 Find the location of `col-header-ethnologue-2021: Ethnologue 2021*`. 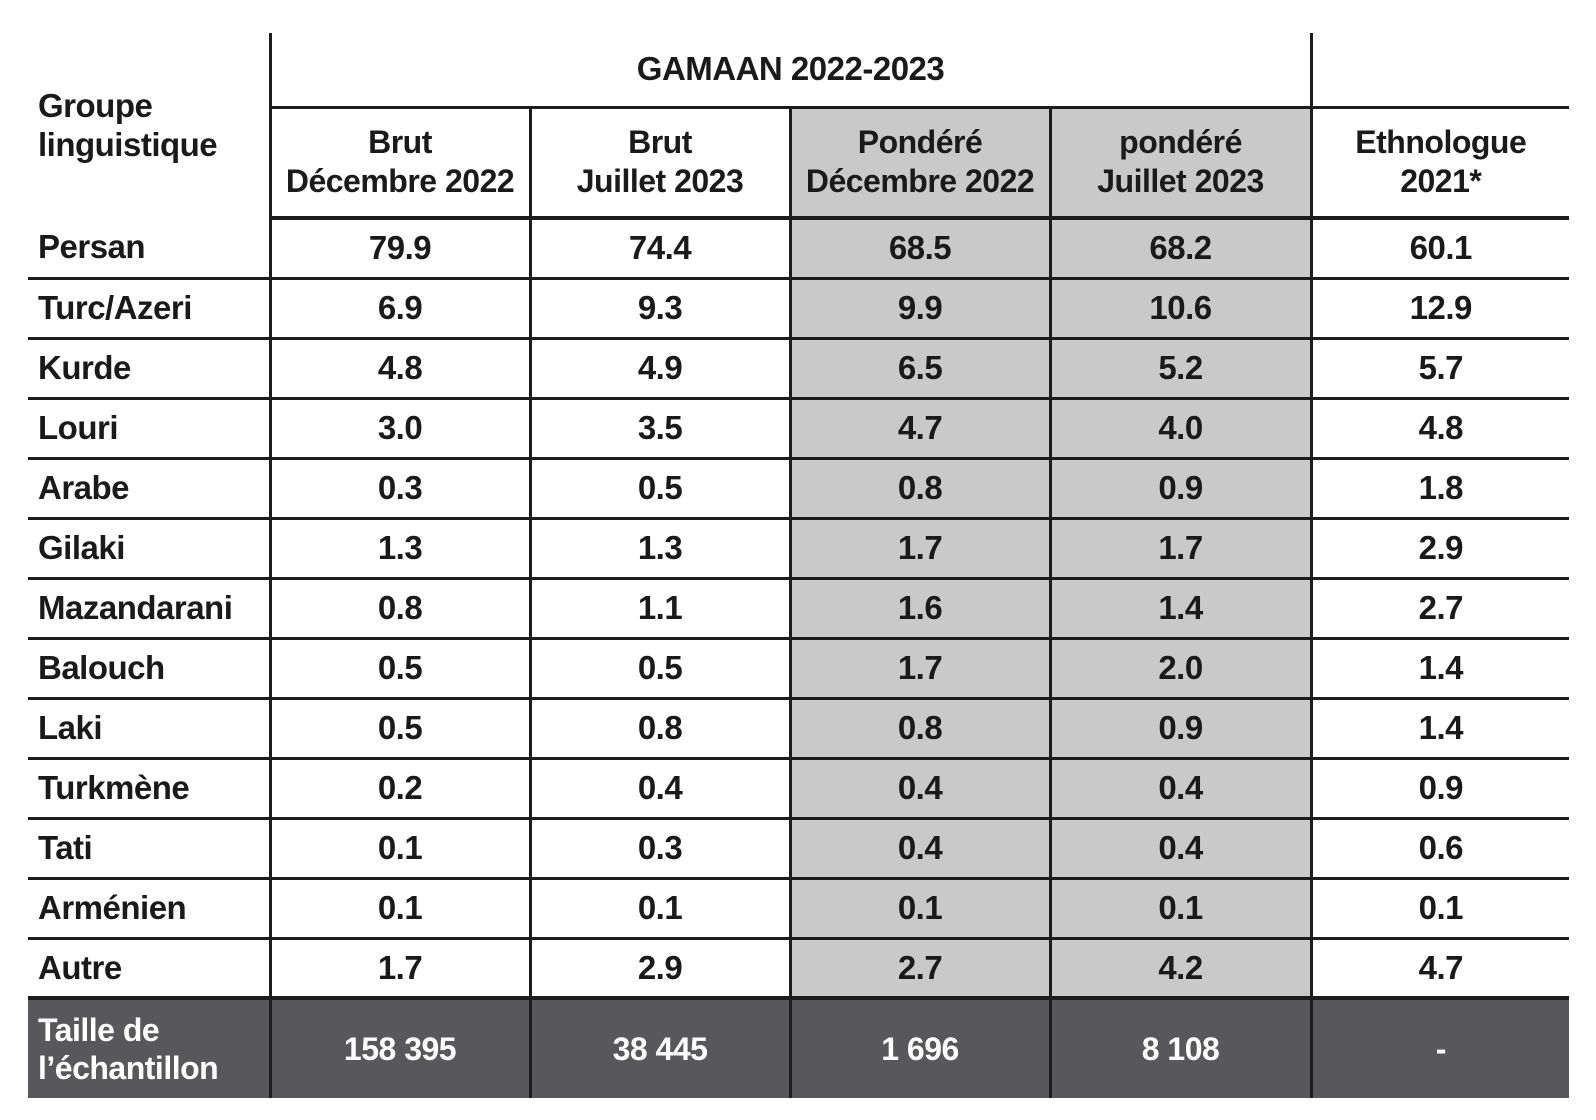

col-header-ethnologue-2021: Ethnologue 2021* is located at coordinates (1439, 163).